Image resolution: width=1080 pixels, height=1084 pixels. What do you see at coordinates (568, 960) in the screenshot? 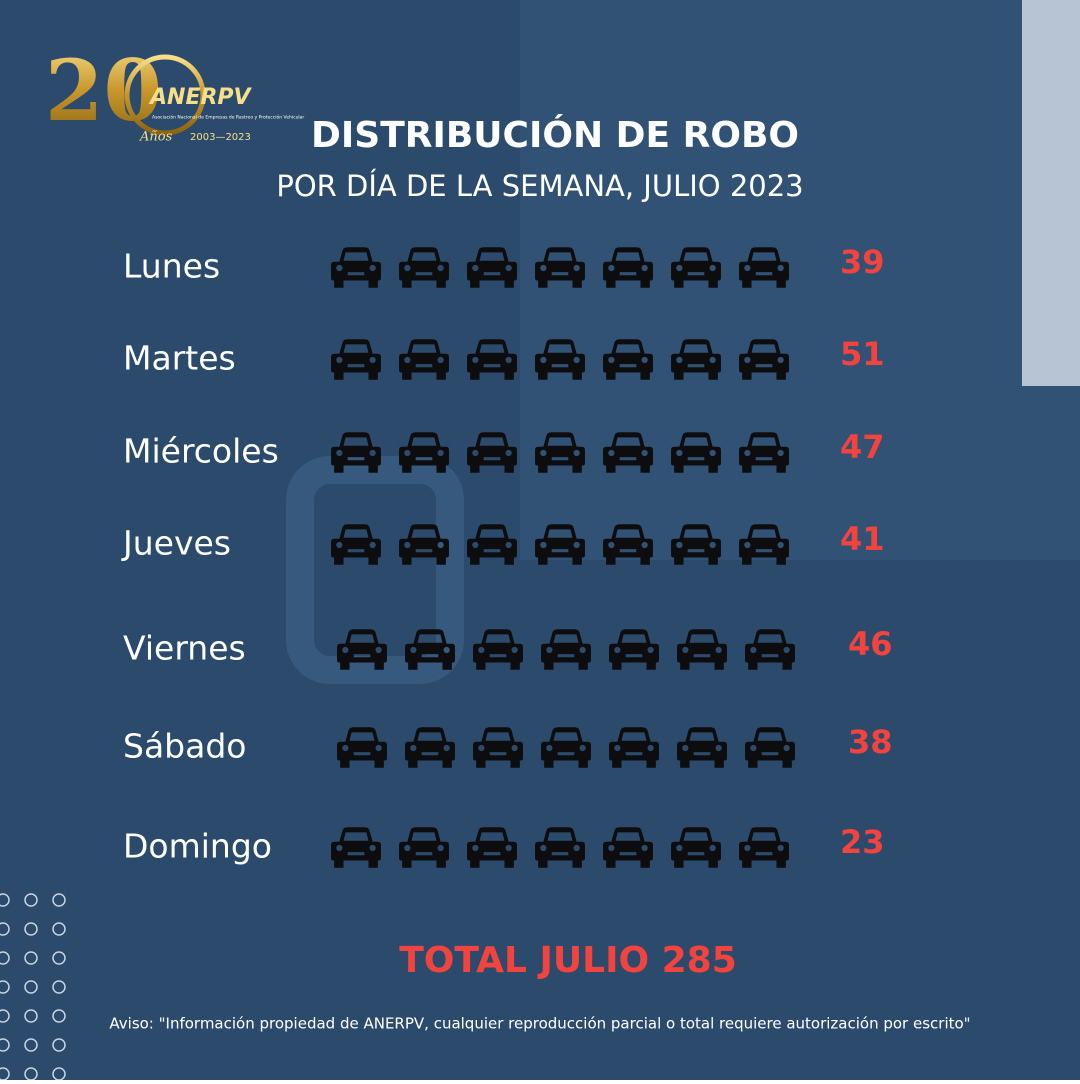
I see `total: TOTAL JULIO 285` at bounding box center [568, 960].